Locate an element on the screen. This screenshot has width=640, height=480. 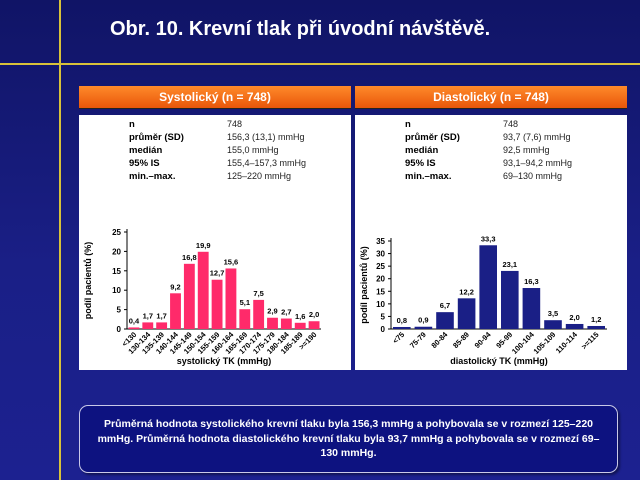
bar-value-label: 2,9 is located at coordinates (272, 311).